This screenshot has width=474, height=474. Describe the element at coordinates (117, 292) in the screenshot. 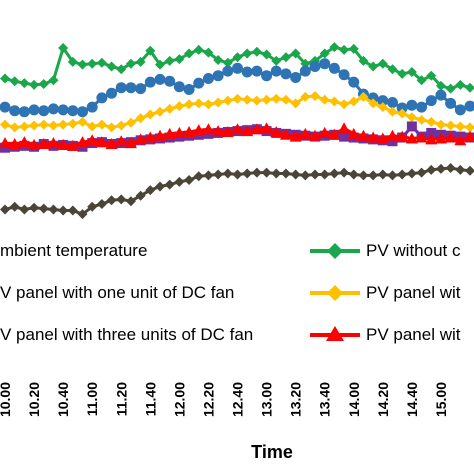

I see `legend-entry-one-unit: V panel with one unit of DC fan` at that location.